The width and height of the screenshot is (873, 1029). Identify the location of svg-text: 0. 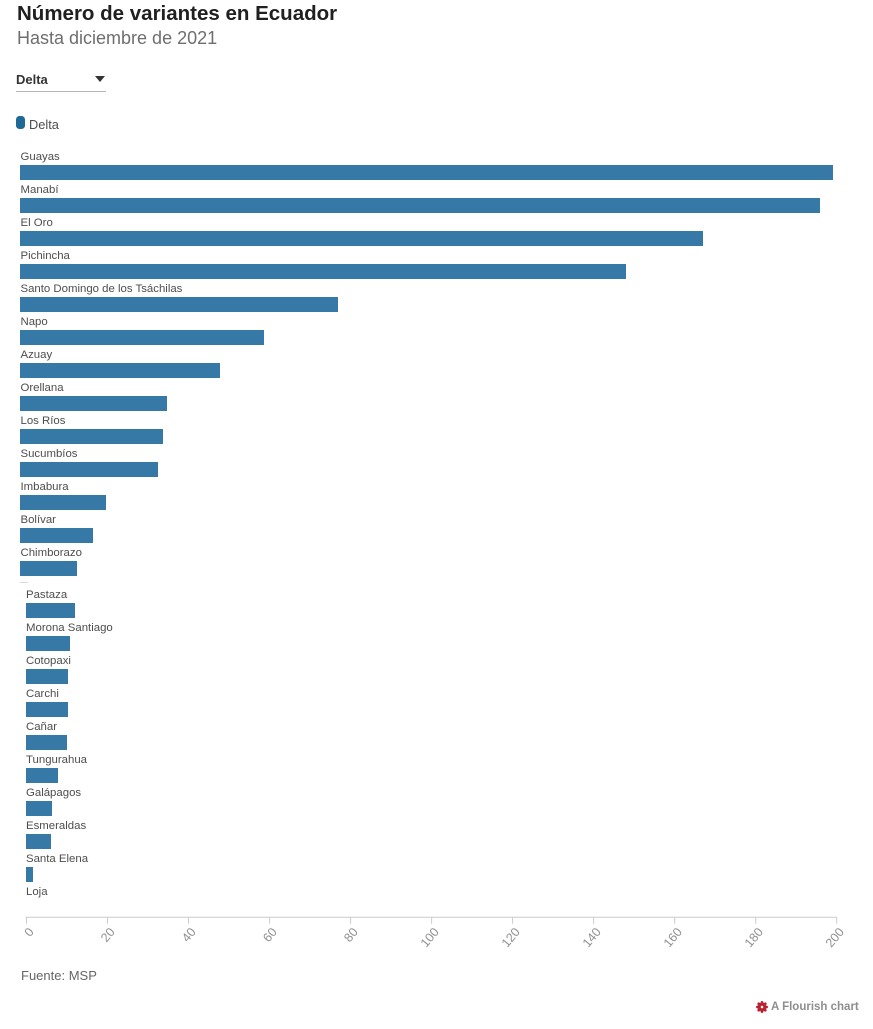
(29, 932).